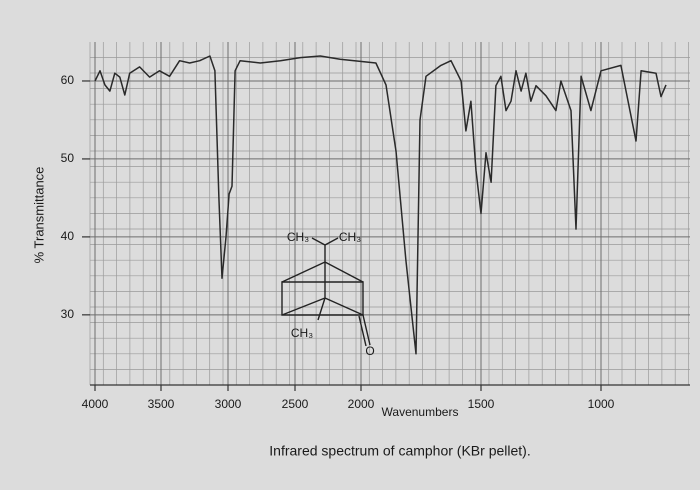  Describe the element at coordinates (601, 404) in the screenshot. I see `x-tick-label: 1000` at that location.